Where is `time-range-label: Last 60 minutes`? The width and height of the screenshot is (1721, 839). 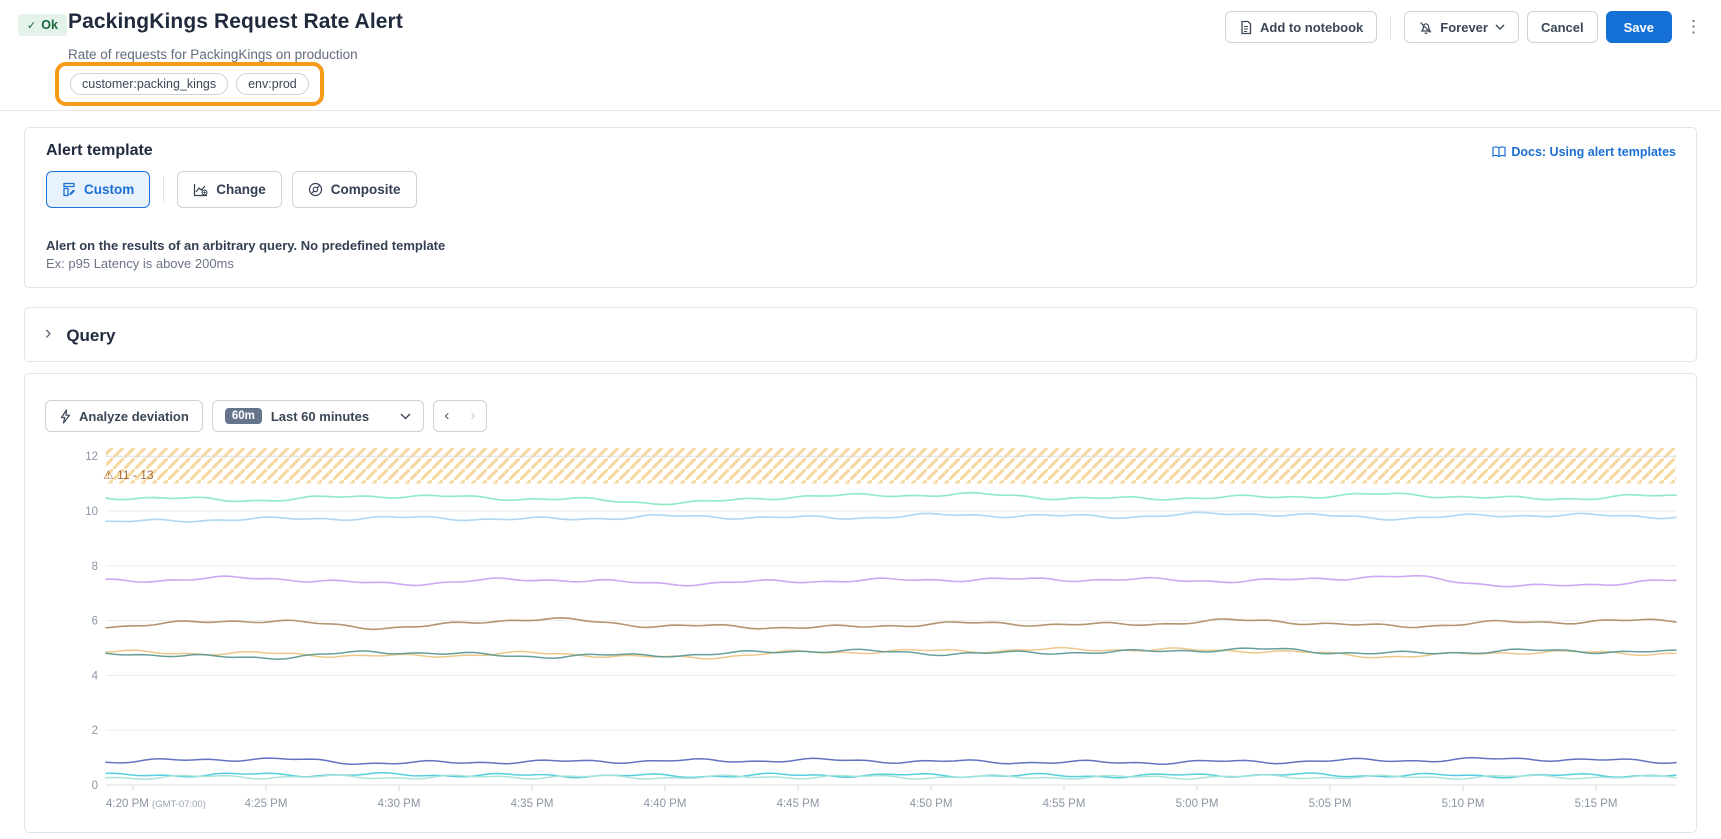
time-range-label: Last 60 minutes is located at coordinates (320, 416).